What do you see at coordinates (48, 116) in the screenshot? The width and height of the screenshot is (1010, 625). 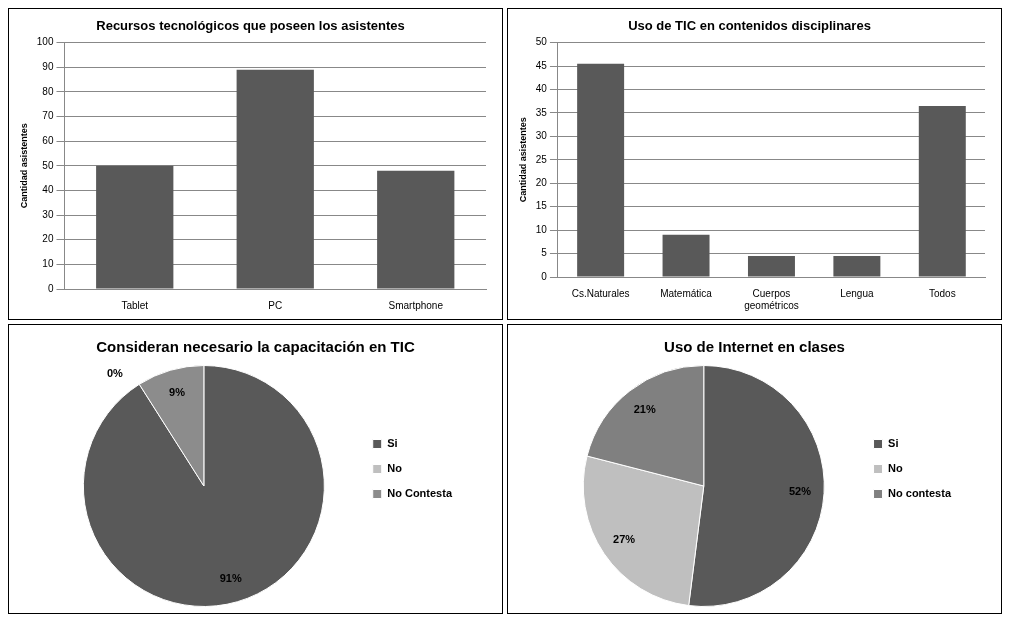 I see `y-tick-label: 70` at bounding box center [48, 116].